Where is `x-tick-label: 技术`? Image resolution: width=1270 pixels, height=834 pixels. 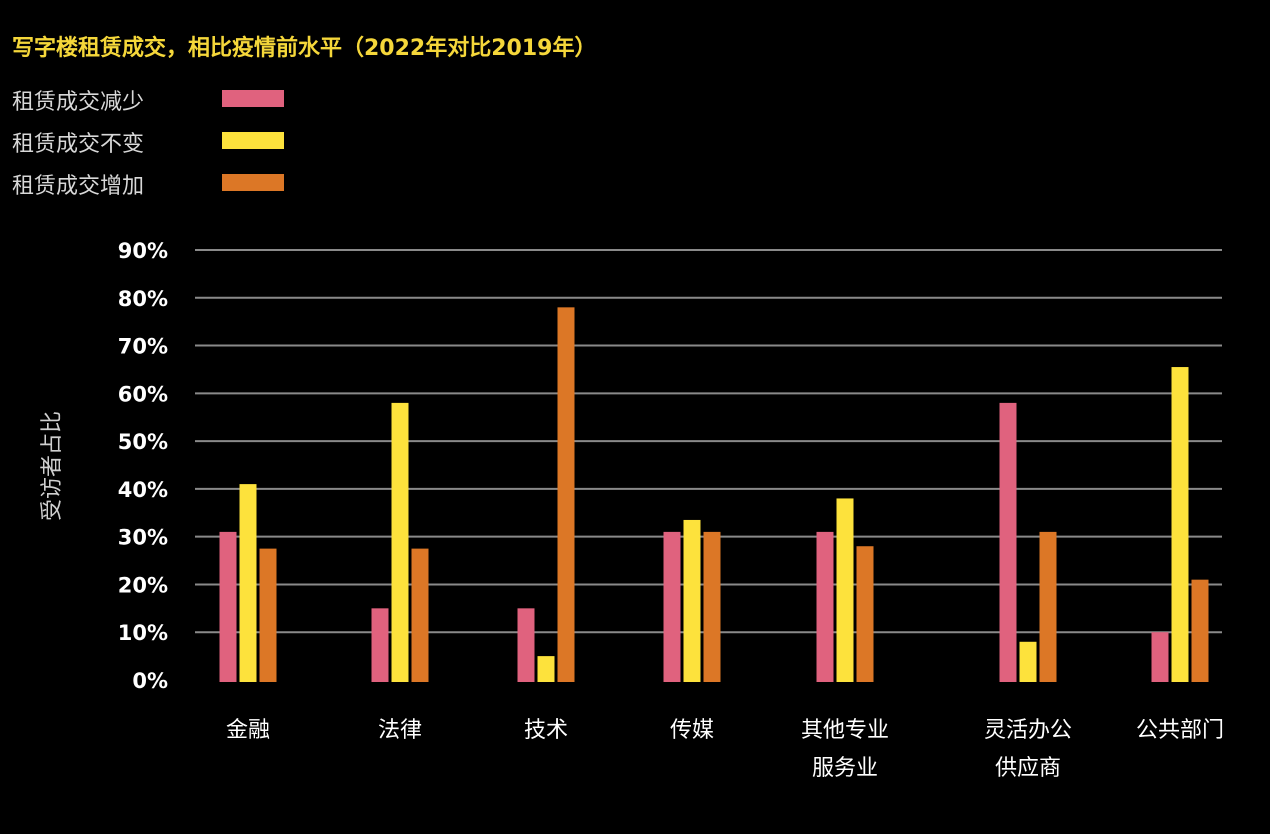
x-tick-label: 技术 is located at coordinates (546, 730).